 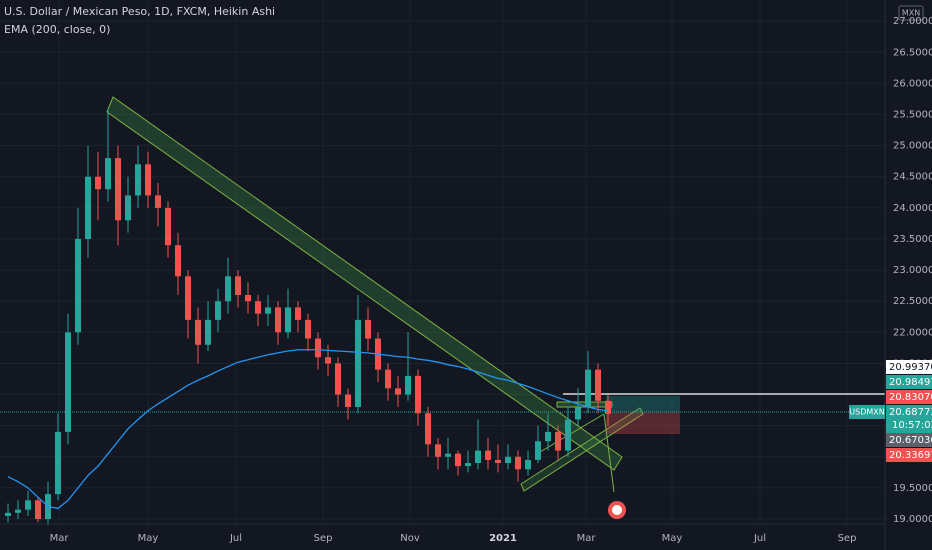 I want to click on price-label: 20.99370, so click(x=910, y=367).